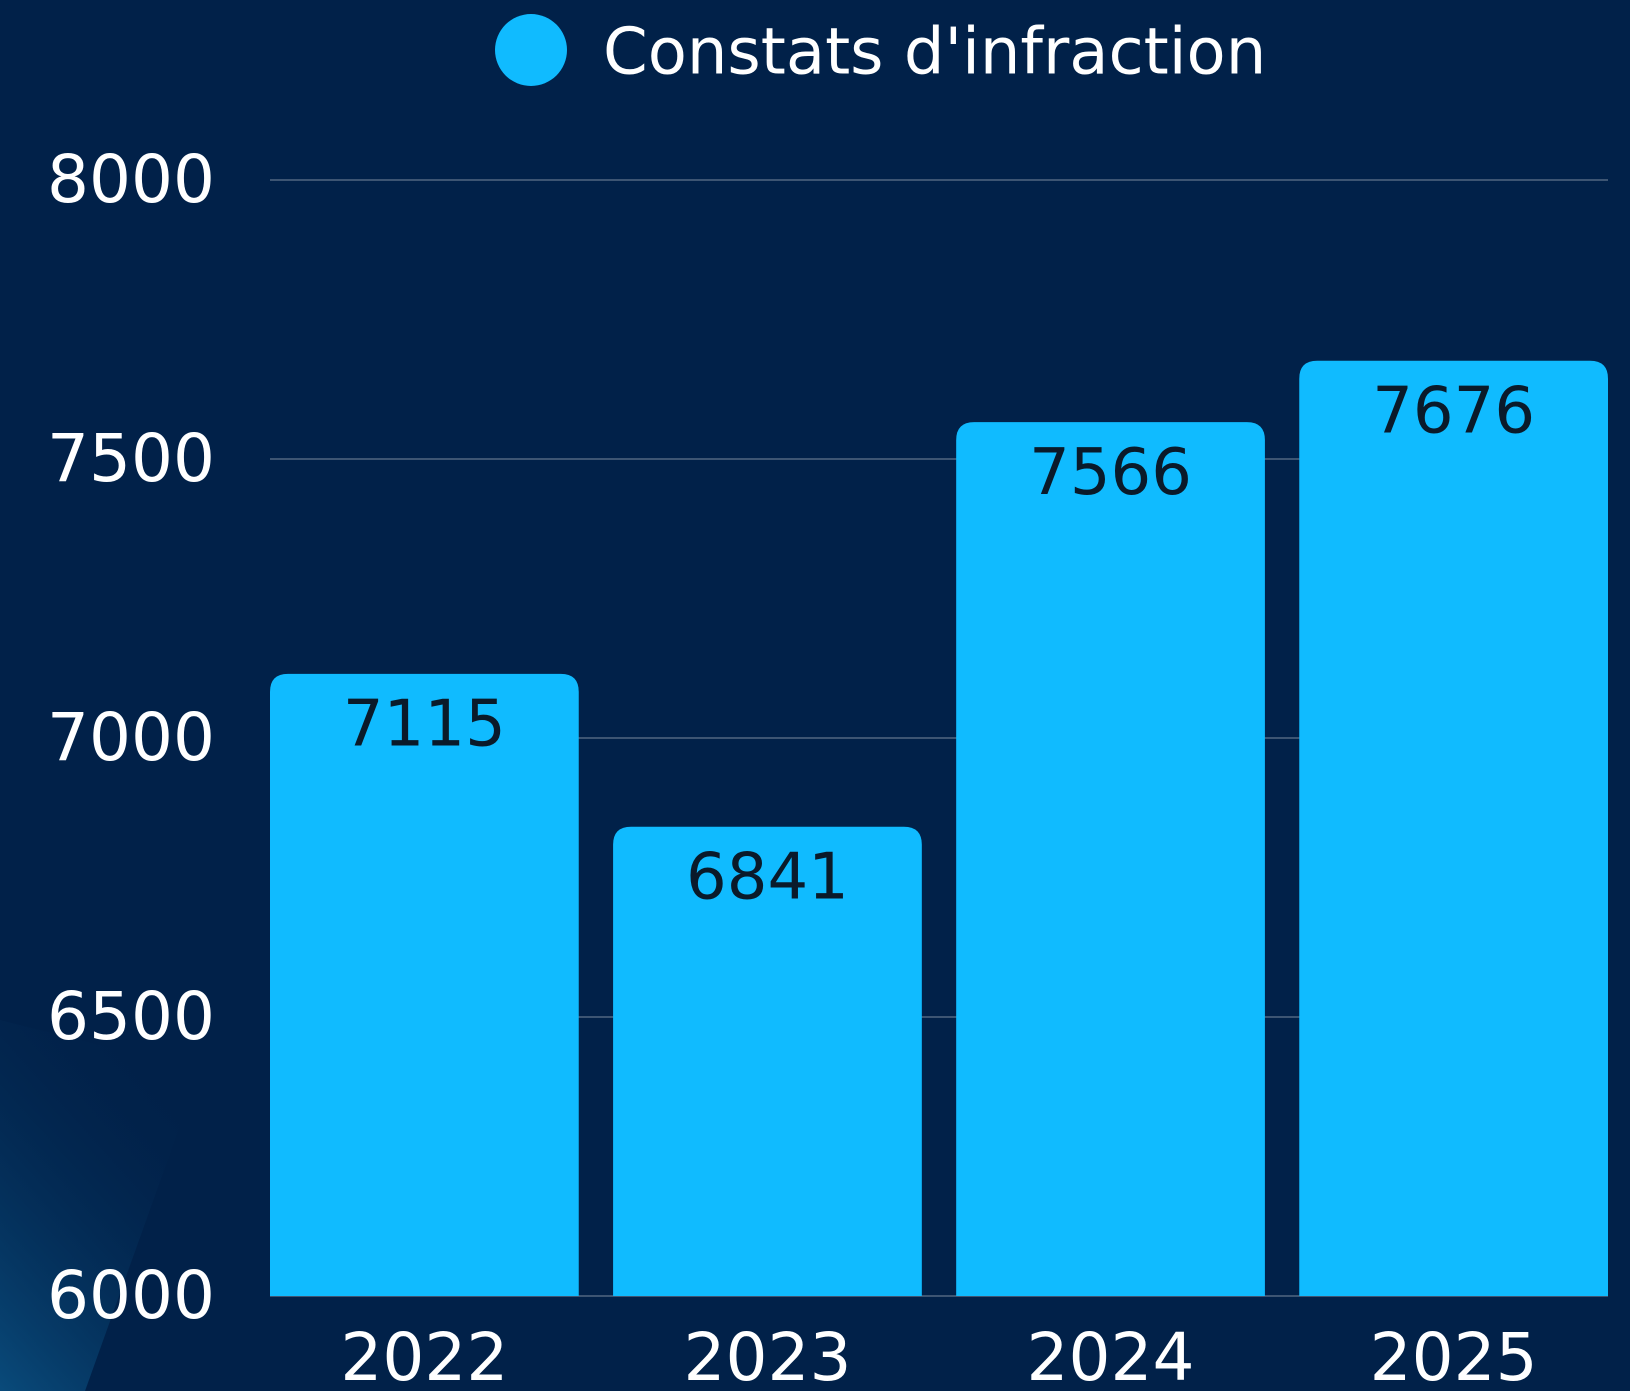  I want to click on legend-swatch, so click(531, 50).